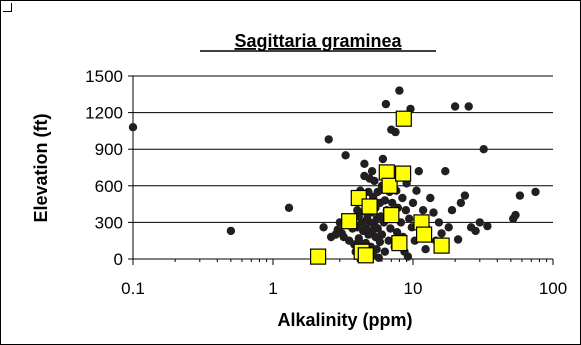  What do you see at coordinates (344, 288) in the screenshot?
I see `x-tick-labels: 0.1 1 10 100` at bounding box center [344, 288].